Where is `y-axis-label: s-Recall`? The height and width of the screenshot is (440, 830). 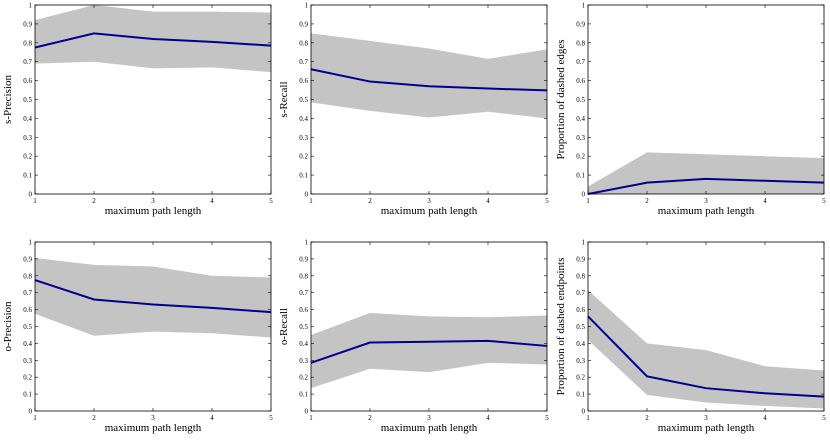 y-axis-label: s-Recall is located at coordinates (284, 99).